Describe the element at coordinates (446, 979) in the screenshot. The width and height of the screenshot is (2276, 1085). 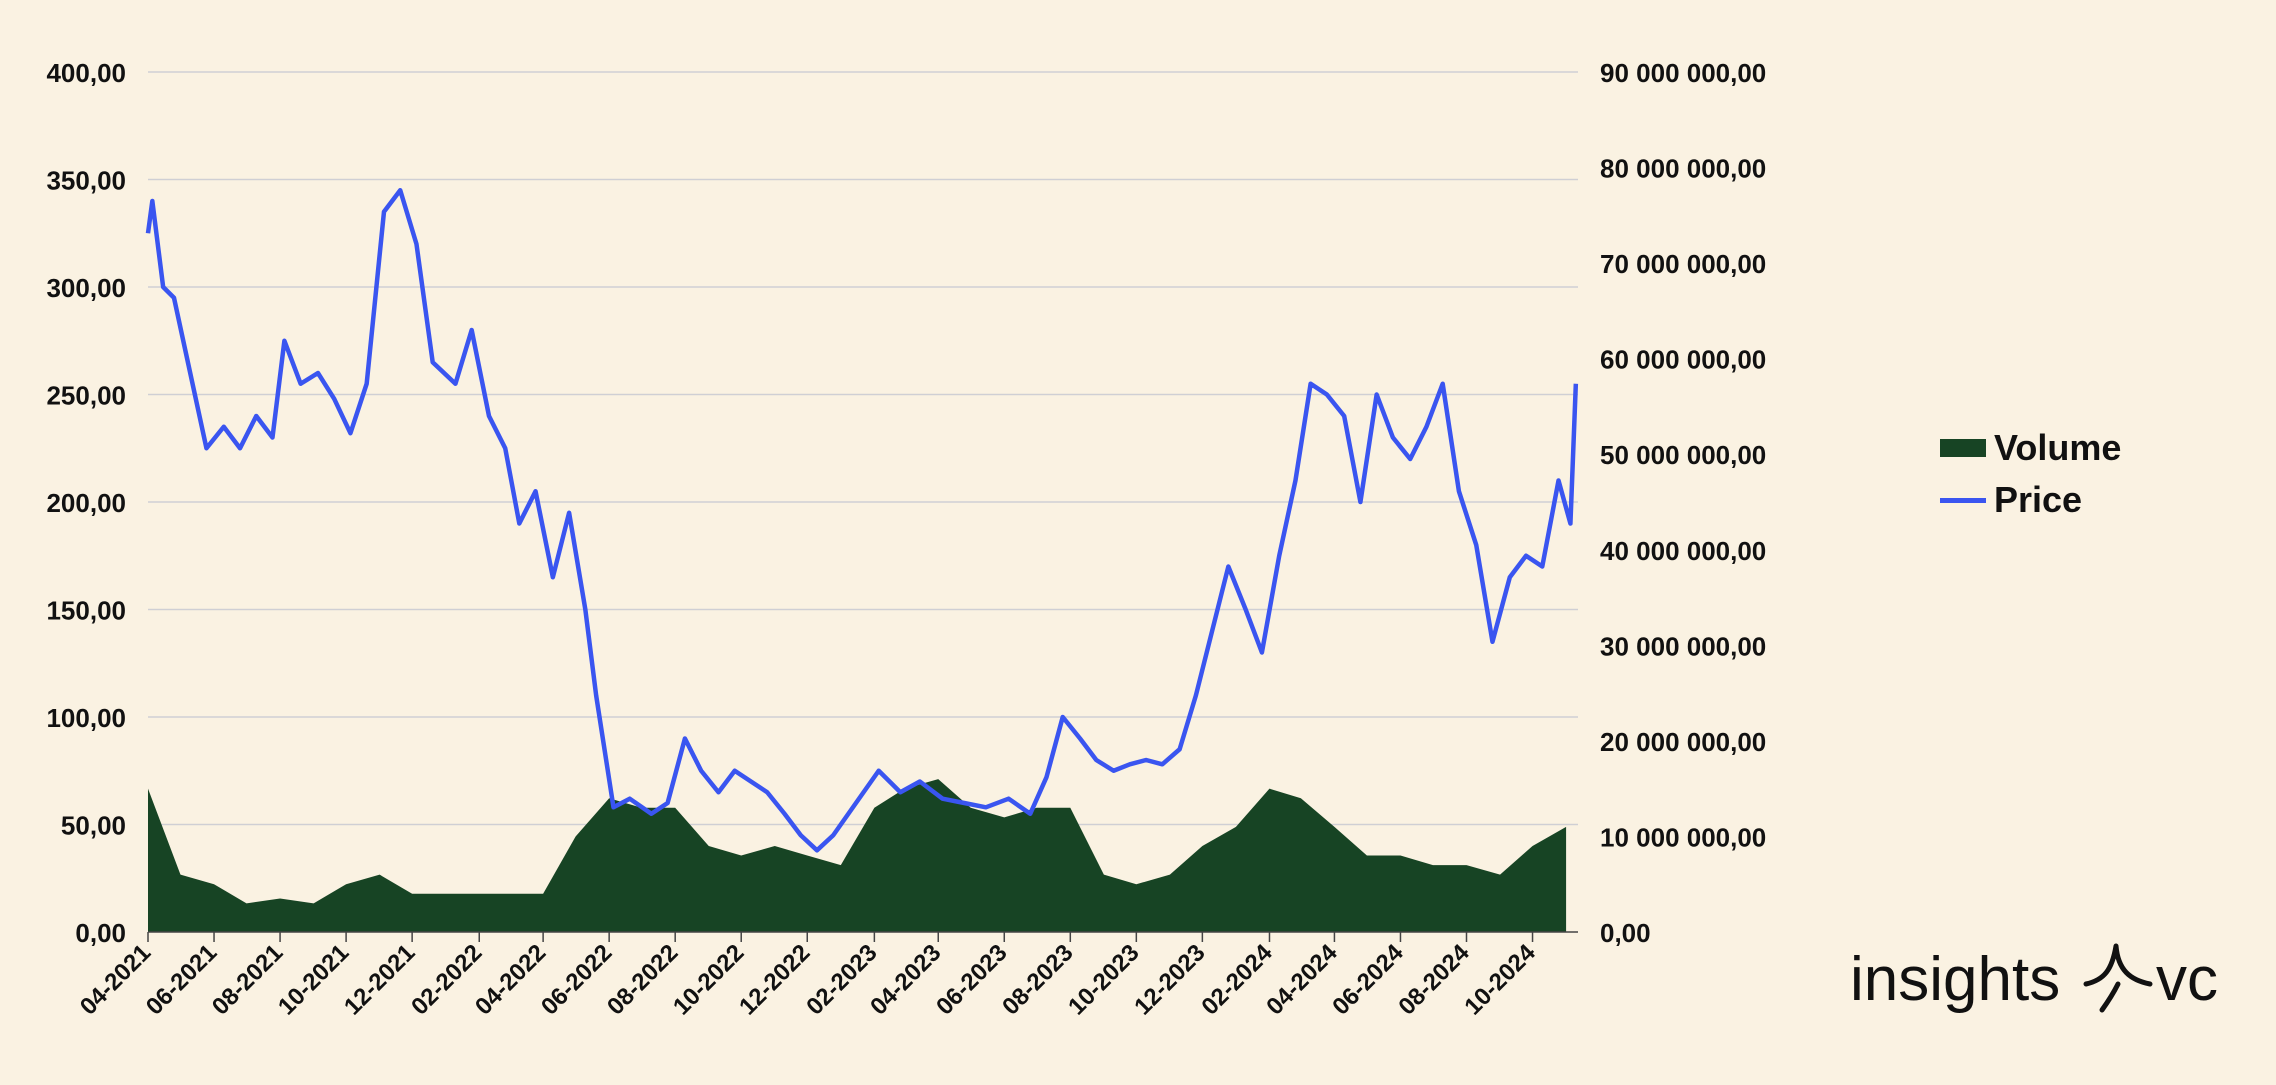
I see `x-tick-label: 02-2022` at that location.